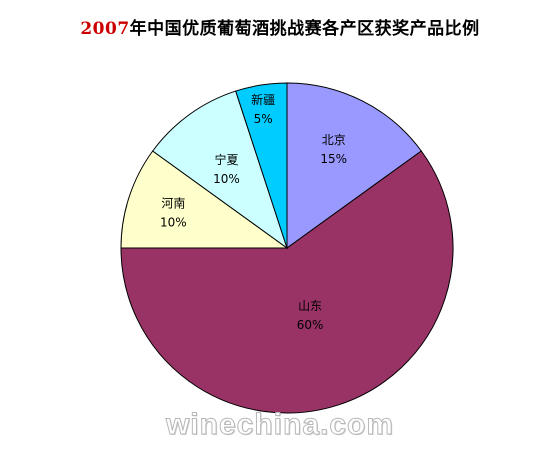 This screenshot has width=560, height=449. What do you see at coordinates (226, 159) in the screenshot?
I see `slice-label: 宁夏` at bounding box center [226, 159].